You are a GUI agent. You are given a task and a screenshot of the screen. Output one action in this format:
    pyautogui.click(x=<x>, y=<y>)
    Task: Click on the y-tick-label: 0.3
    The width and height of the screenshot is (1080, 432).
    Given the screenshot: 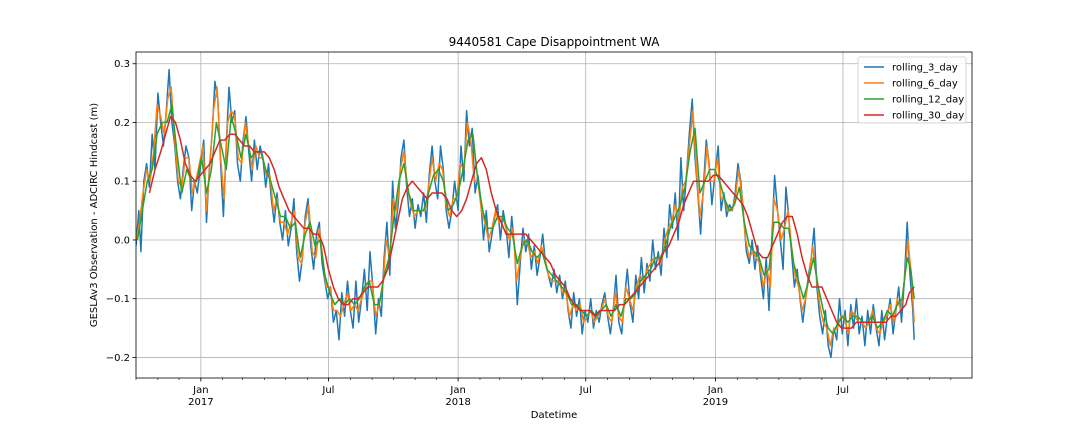 What is the action you would take?
    pyautogui.click(x=122, y=64)
    